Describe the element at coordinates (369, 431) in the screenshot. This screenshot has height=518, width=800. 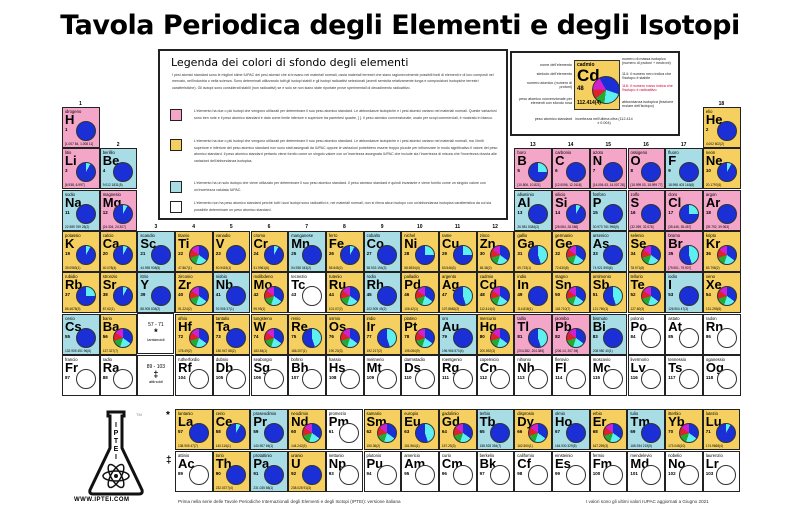
I see `atomic-number: 62` at that location.